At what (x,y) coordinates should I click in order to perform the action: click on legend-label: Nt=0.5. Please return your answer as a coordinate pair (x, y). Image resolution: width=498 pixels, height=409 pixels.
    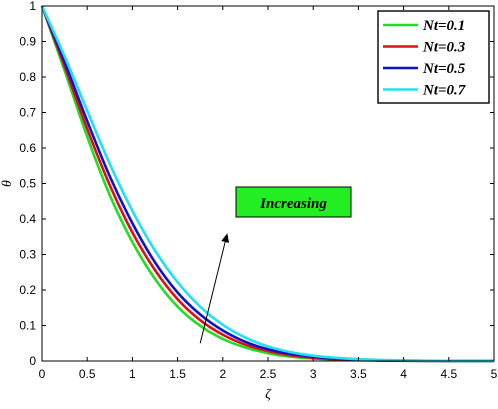
    Looking at the image, I should click on (444, 69).